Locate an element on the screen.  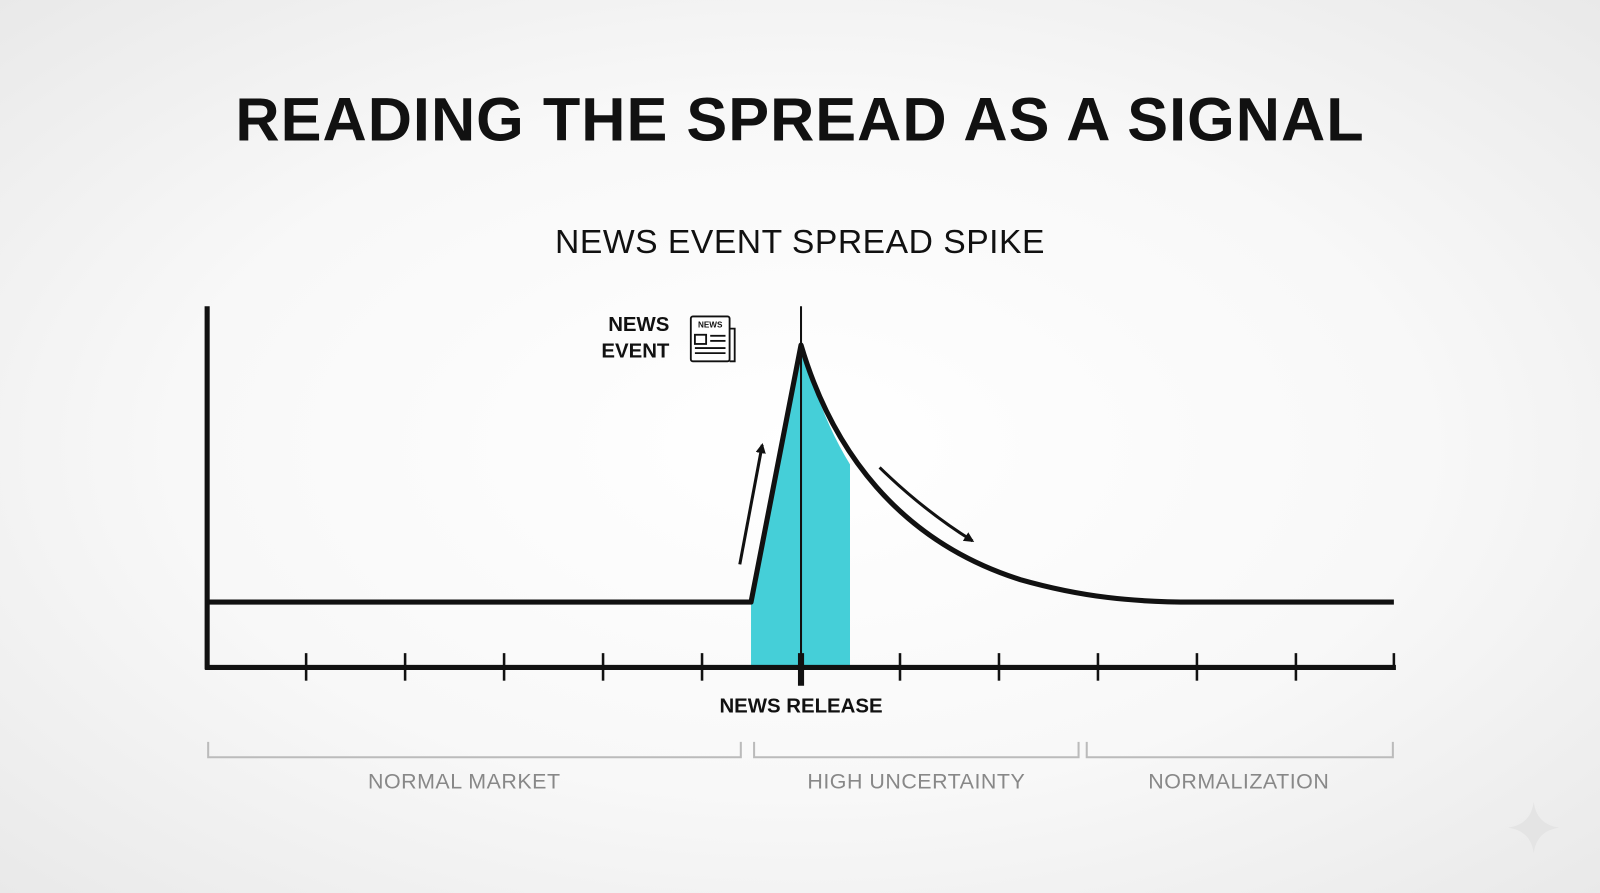
watermark is located at coordinates (1534, 828).